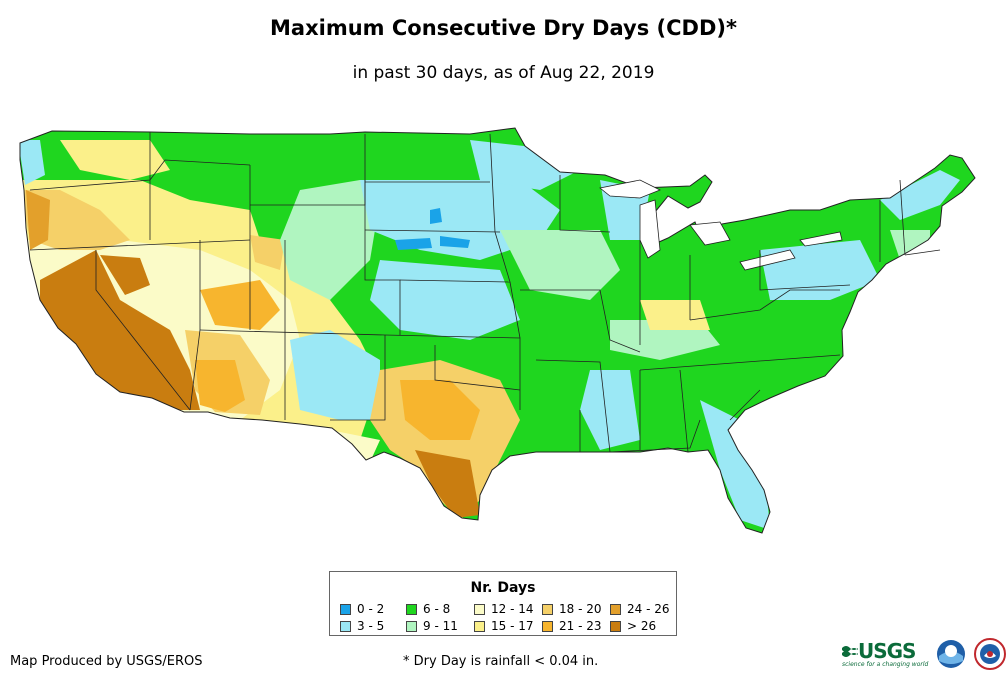 The image size is (1007, 691). I want to click on agency-logos: USGS science for a changing world, so click(924, 654).